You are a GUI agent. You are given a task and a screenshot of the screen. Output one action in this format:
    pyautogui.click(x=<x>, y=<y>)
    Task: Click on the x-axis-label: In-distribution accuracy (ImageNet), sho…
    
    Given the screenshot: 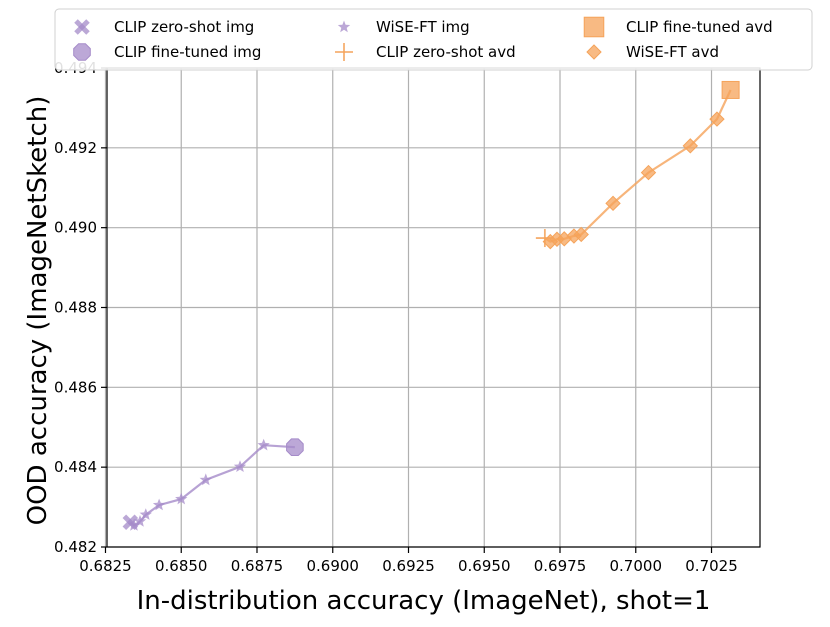 What is the action you would take?
    pyautogui.click(x=424, y=601)
    